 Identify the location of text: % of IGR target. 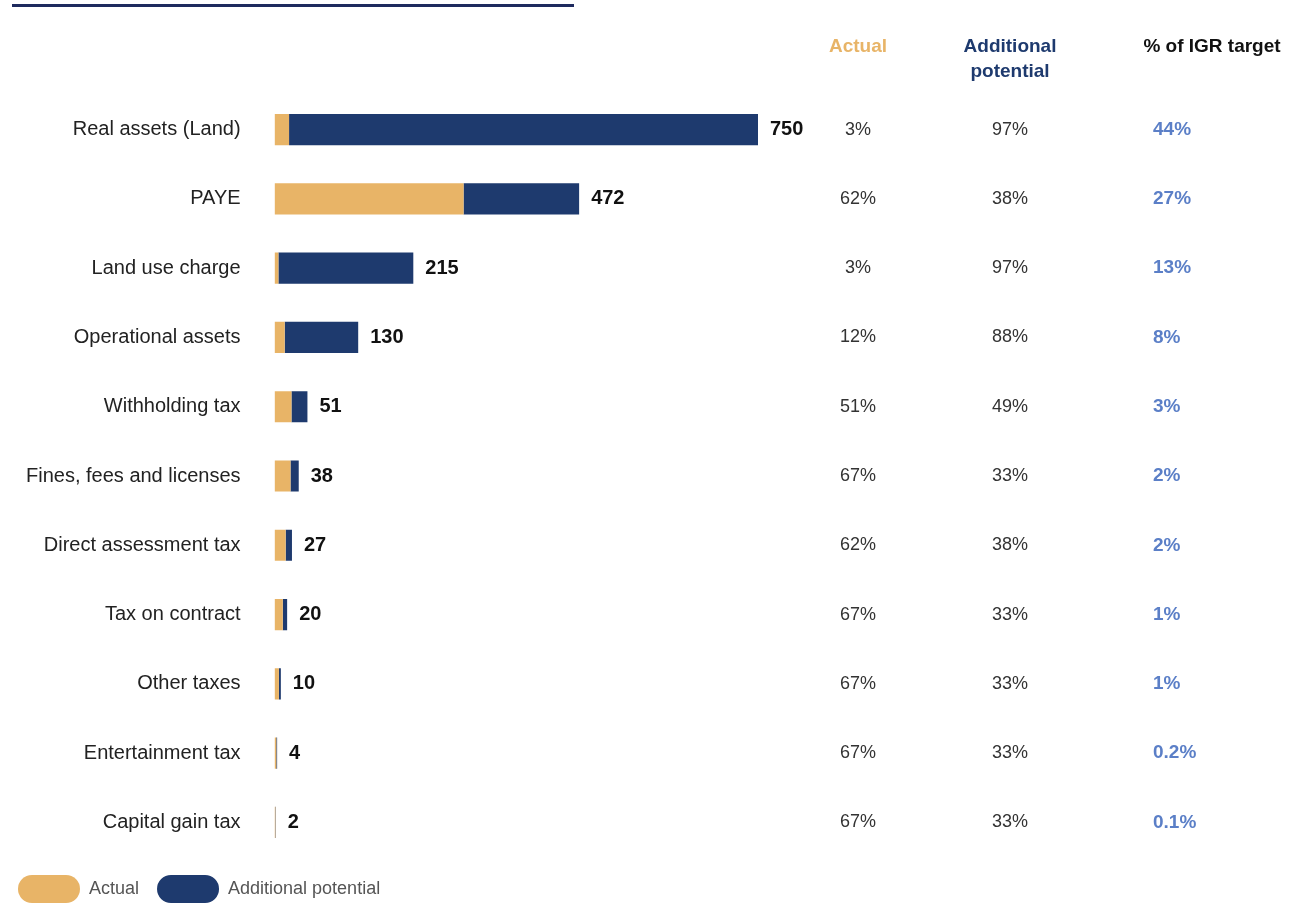
(1212, 46).